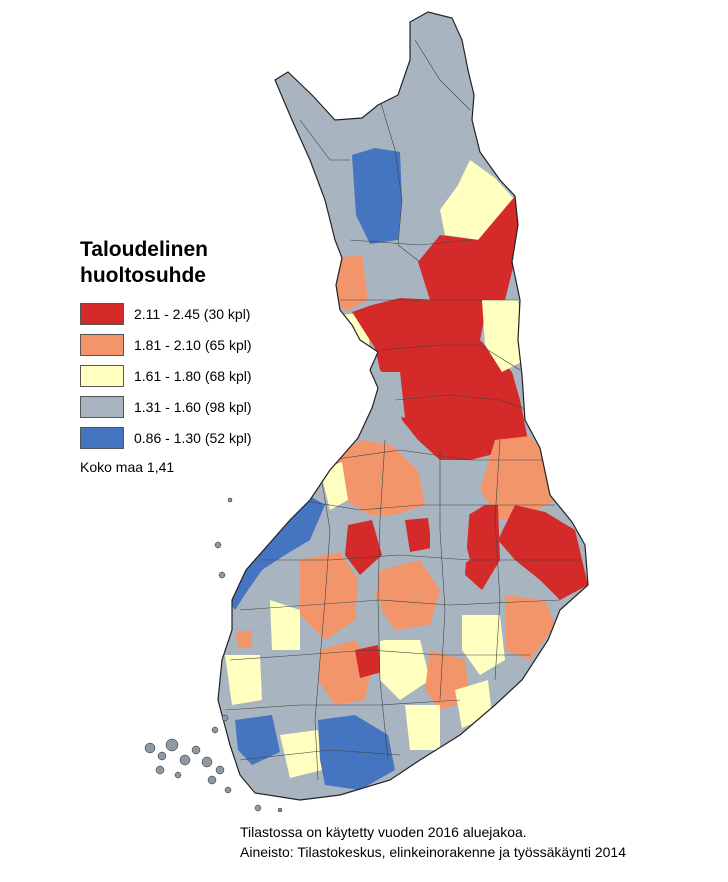 The width and height of the screenshot is (728, 882). Describe the element at coordinates (102, 375) in the screenshot. I see `legend-swatch-yellow` at that location.